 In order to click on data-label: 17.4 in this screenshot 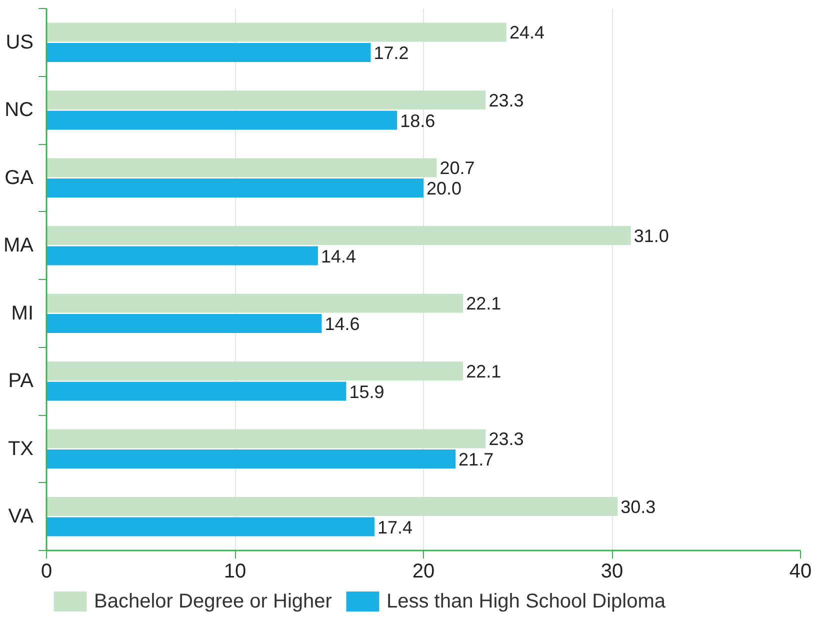, I will do `click(395, 527)`.